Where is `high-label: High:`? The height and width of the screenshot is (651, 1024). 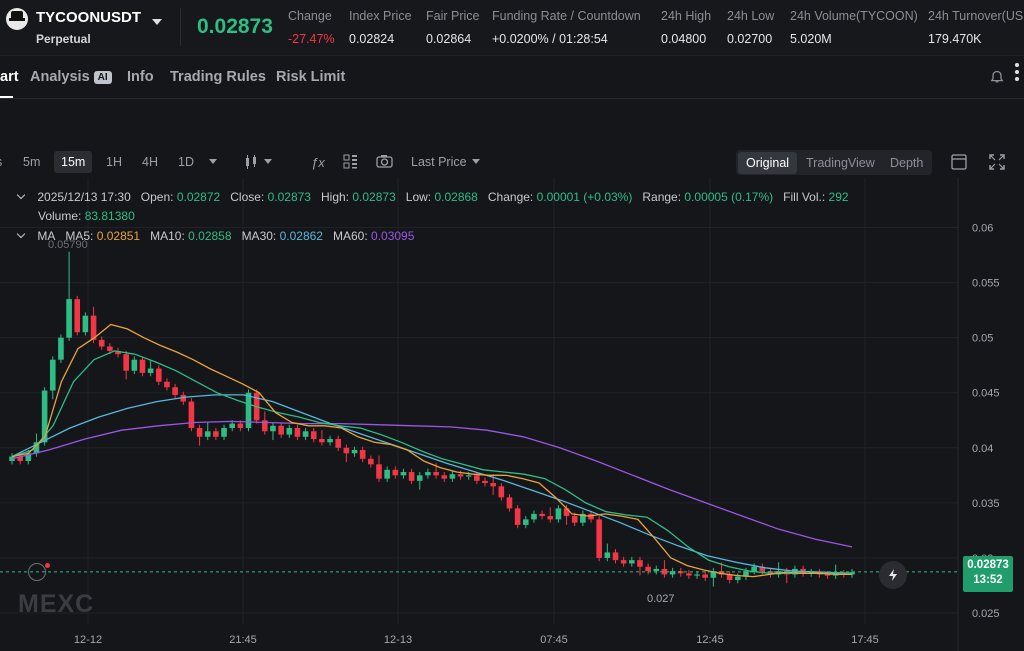
high-label: High: is located at coordinates (335, 197).